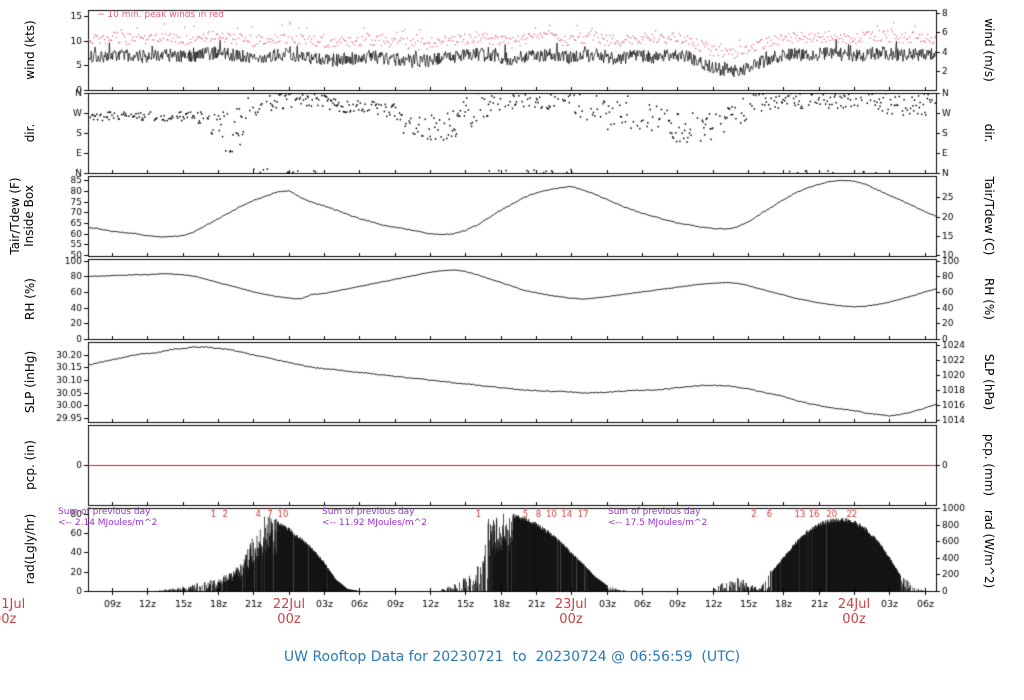  What do you see at coordinates (30, 299) in the screenshot?
I see `axis-title-rh-left: RH (%)` at bounding box center [30, 299].